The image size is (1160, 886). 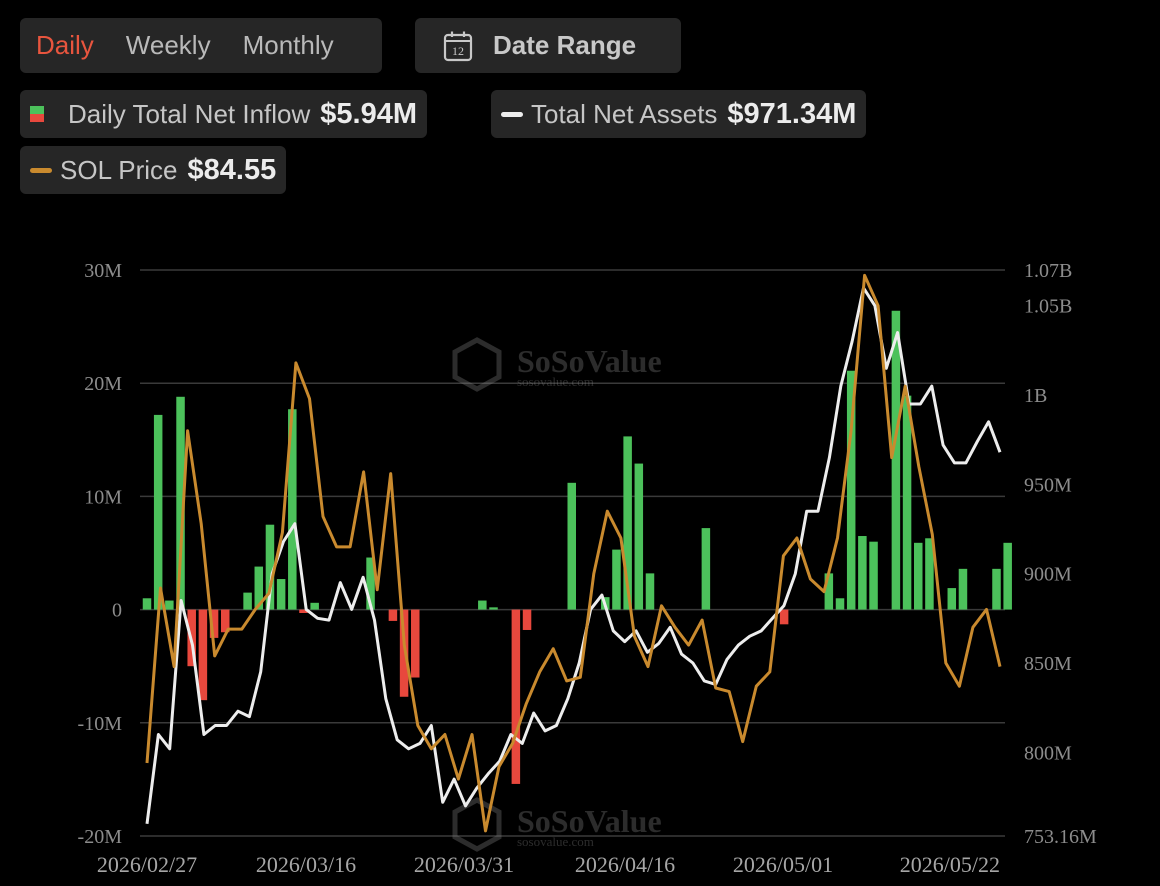 I want to click on right-tick-label: 1.07B, so click(x=1048, y=271).